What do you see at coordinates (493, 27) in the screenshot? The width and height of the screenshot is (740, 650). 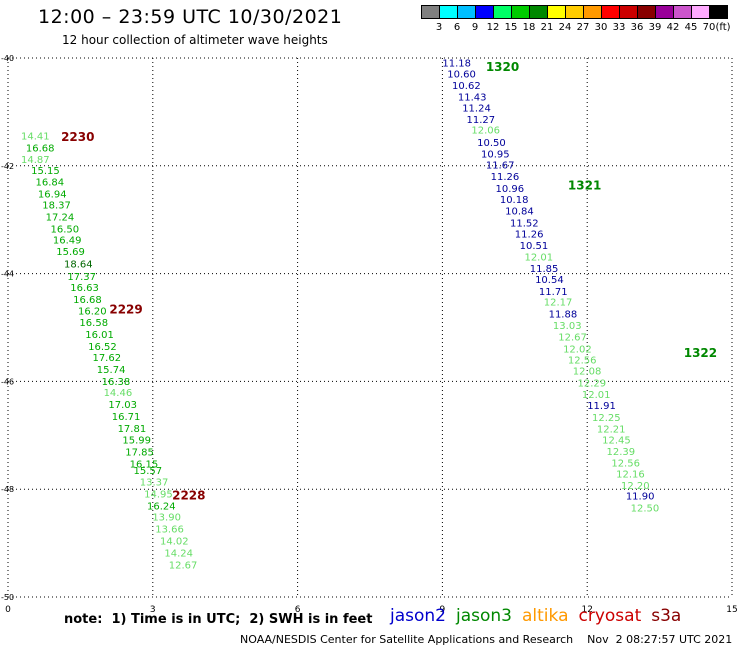 I see `legend-label: 12` at bounding box center [493, 27].